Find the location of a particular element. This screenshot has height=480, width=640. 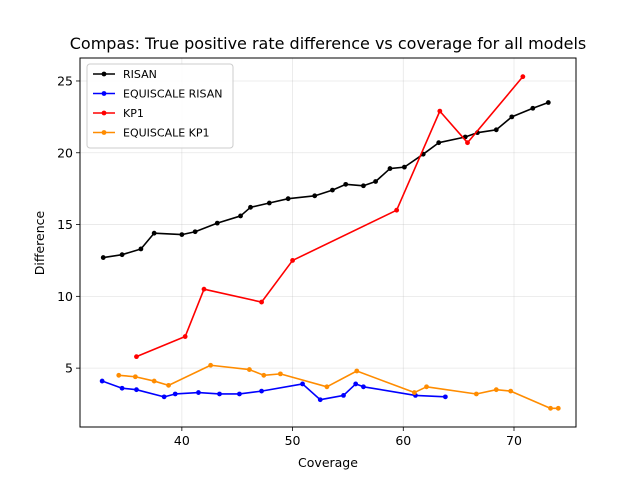

y-tick-label: 15 is located at coordinates (65, 224).